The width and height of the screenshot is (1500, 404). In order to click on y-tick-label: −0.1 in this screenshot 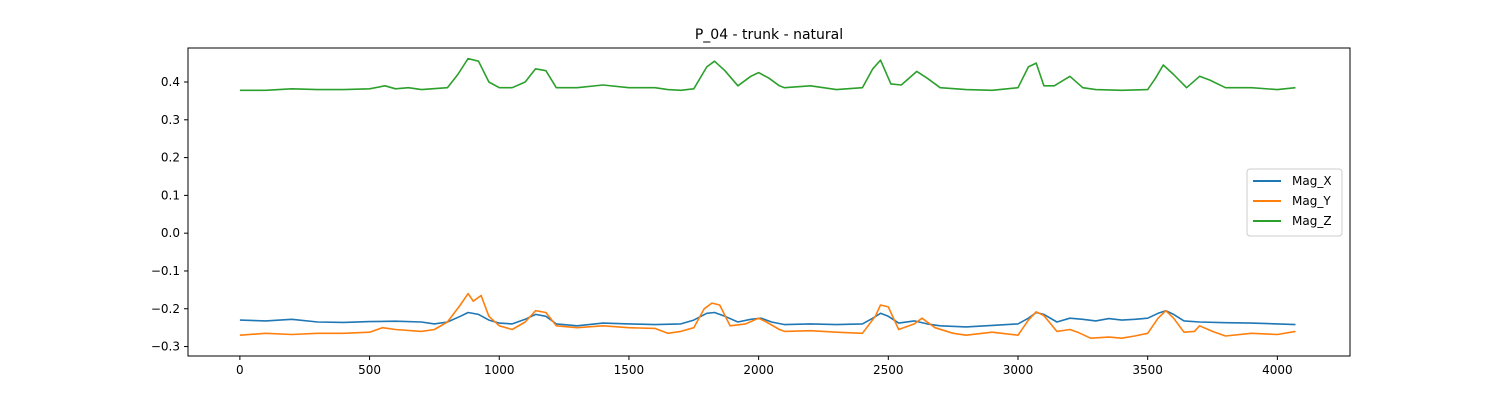, I will do `click(165, 271)`.